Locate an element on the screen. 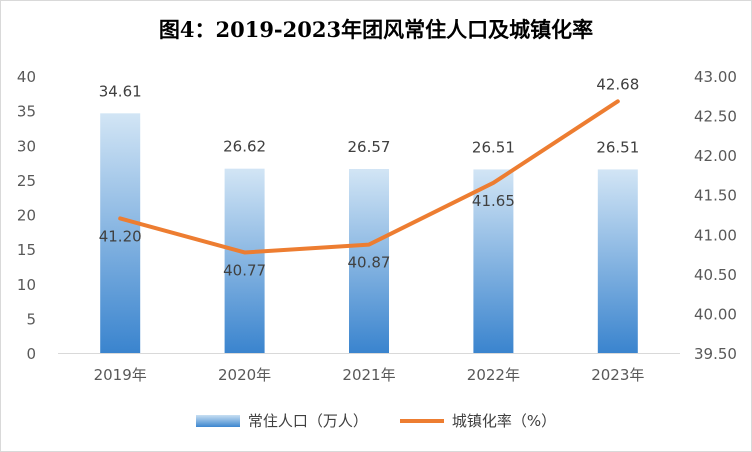 Image resolution: width=752 pixels, height=452 pixels. y-left-tick-label: 25 is located at coordinates (26, 181).